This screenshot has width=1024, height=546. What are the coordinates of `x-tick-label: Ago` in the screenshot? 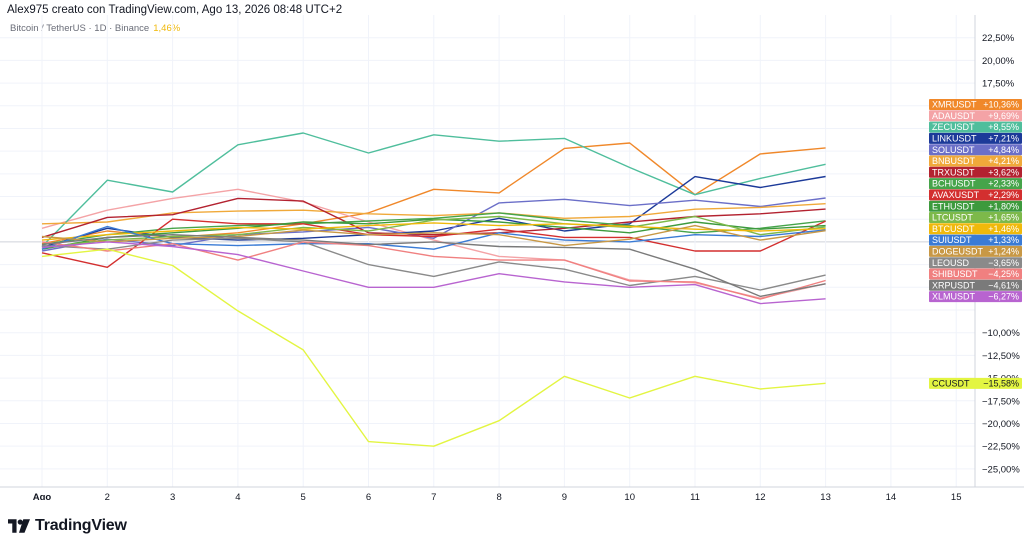 It's located at (42, 496).